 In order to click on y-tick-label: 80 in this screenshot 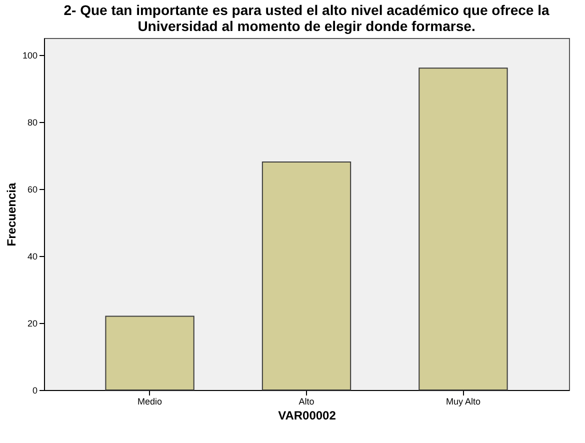, I will do `click(32, 122)`.